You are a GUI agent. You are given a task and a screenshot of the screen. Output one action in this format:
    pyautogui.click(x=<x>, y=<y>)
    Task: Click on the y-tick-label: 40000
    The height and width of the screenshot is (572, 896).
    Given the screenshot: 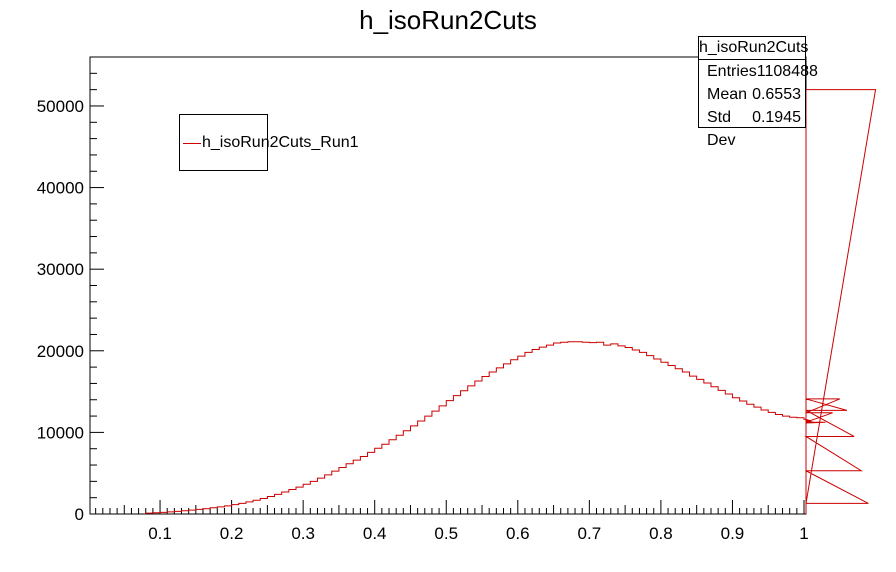 What is the action you would take?
    pyautogui.click(x=60, y=188)
    